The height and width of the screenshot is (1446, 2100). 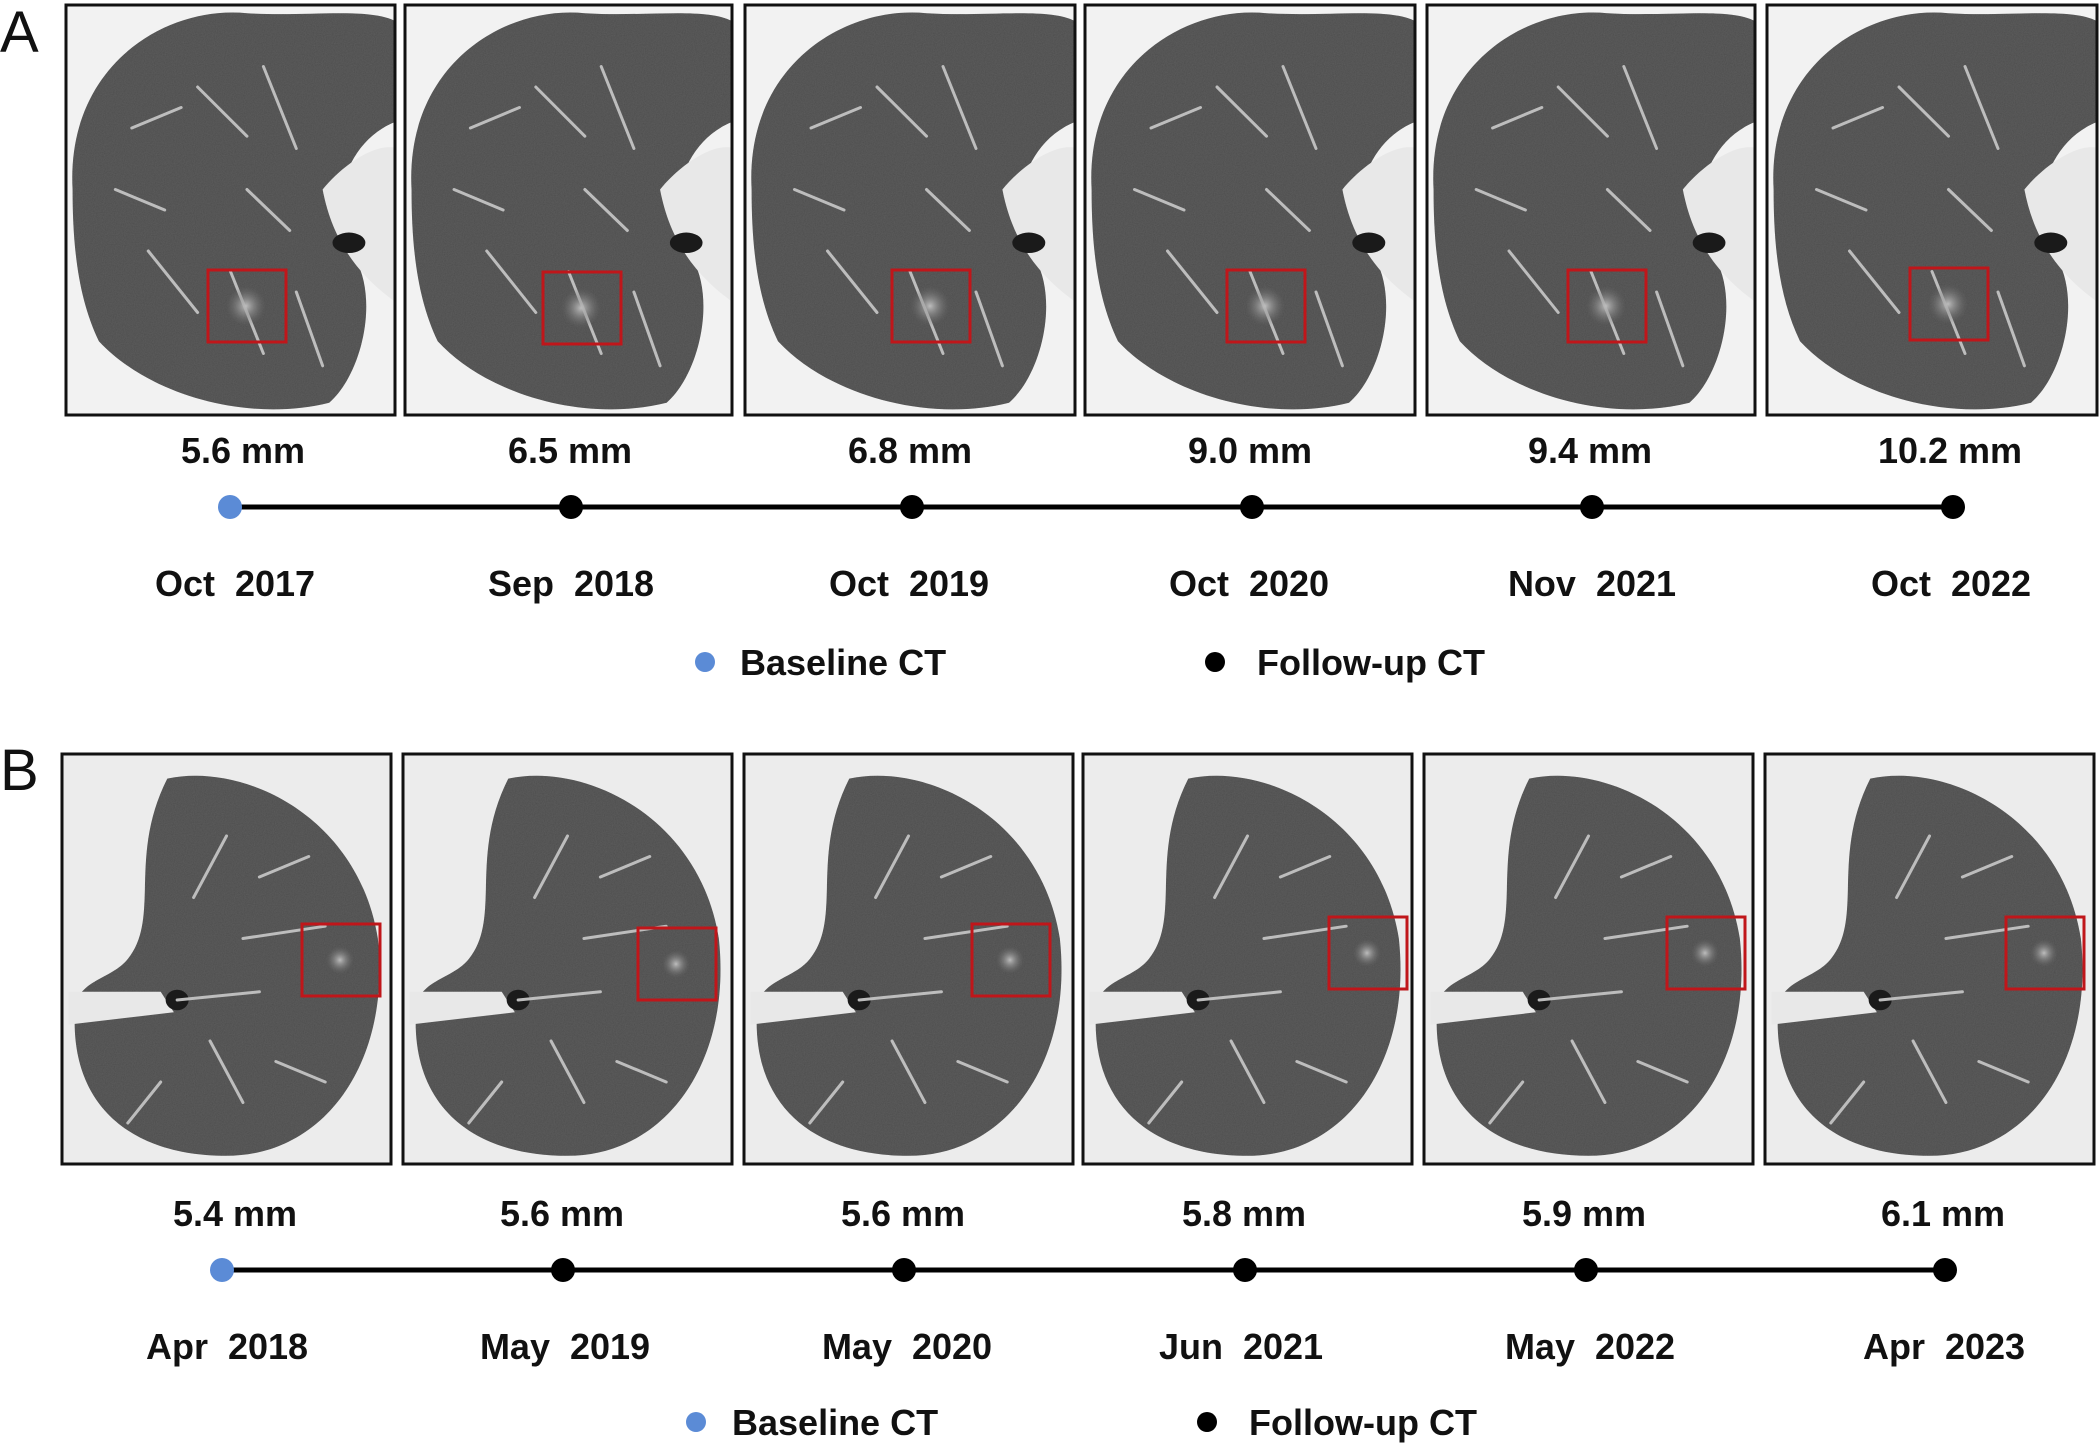 What do you see at coordinates (1244, 1213) in the screenshot?
I see `nodule-size-label: 5.8 mm` at bounding box center [1244, 1213].